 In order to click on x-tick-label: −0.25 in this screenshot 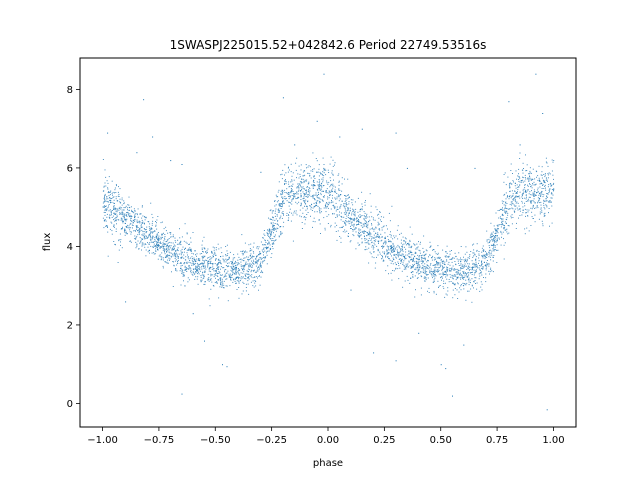, I will do `click(271, 440)`.